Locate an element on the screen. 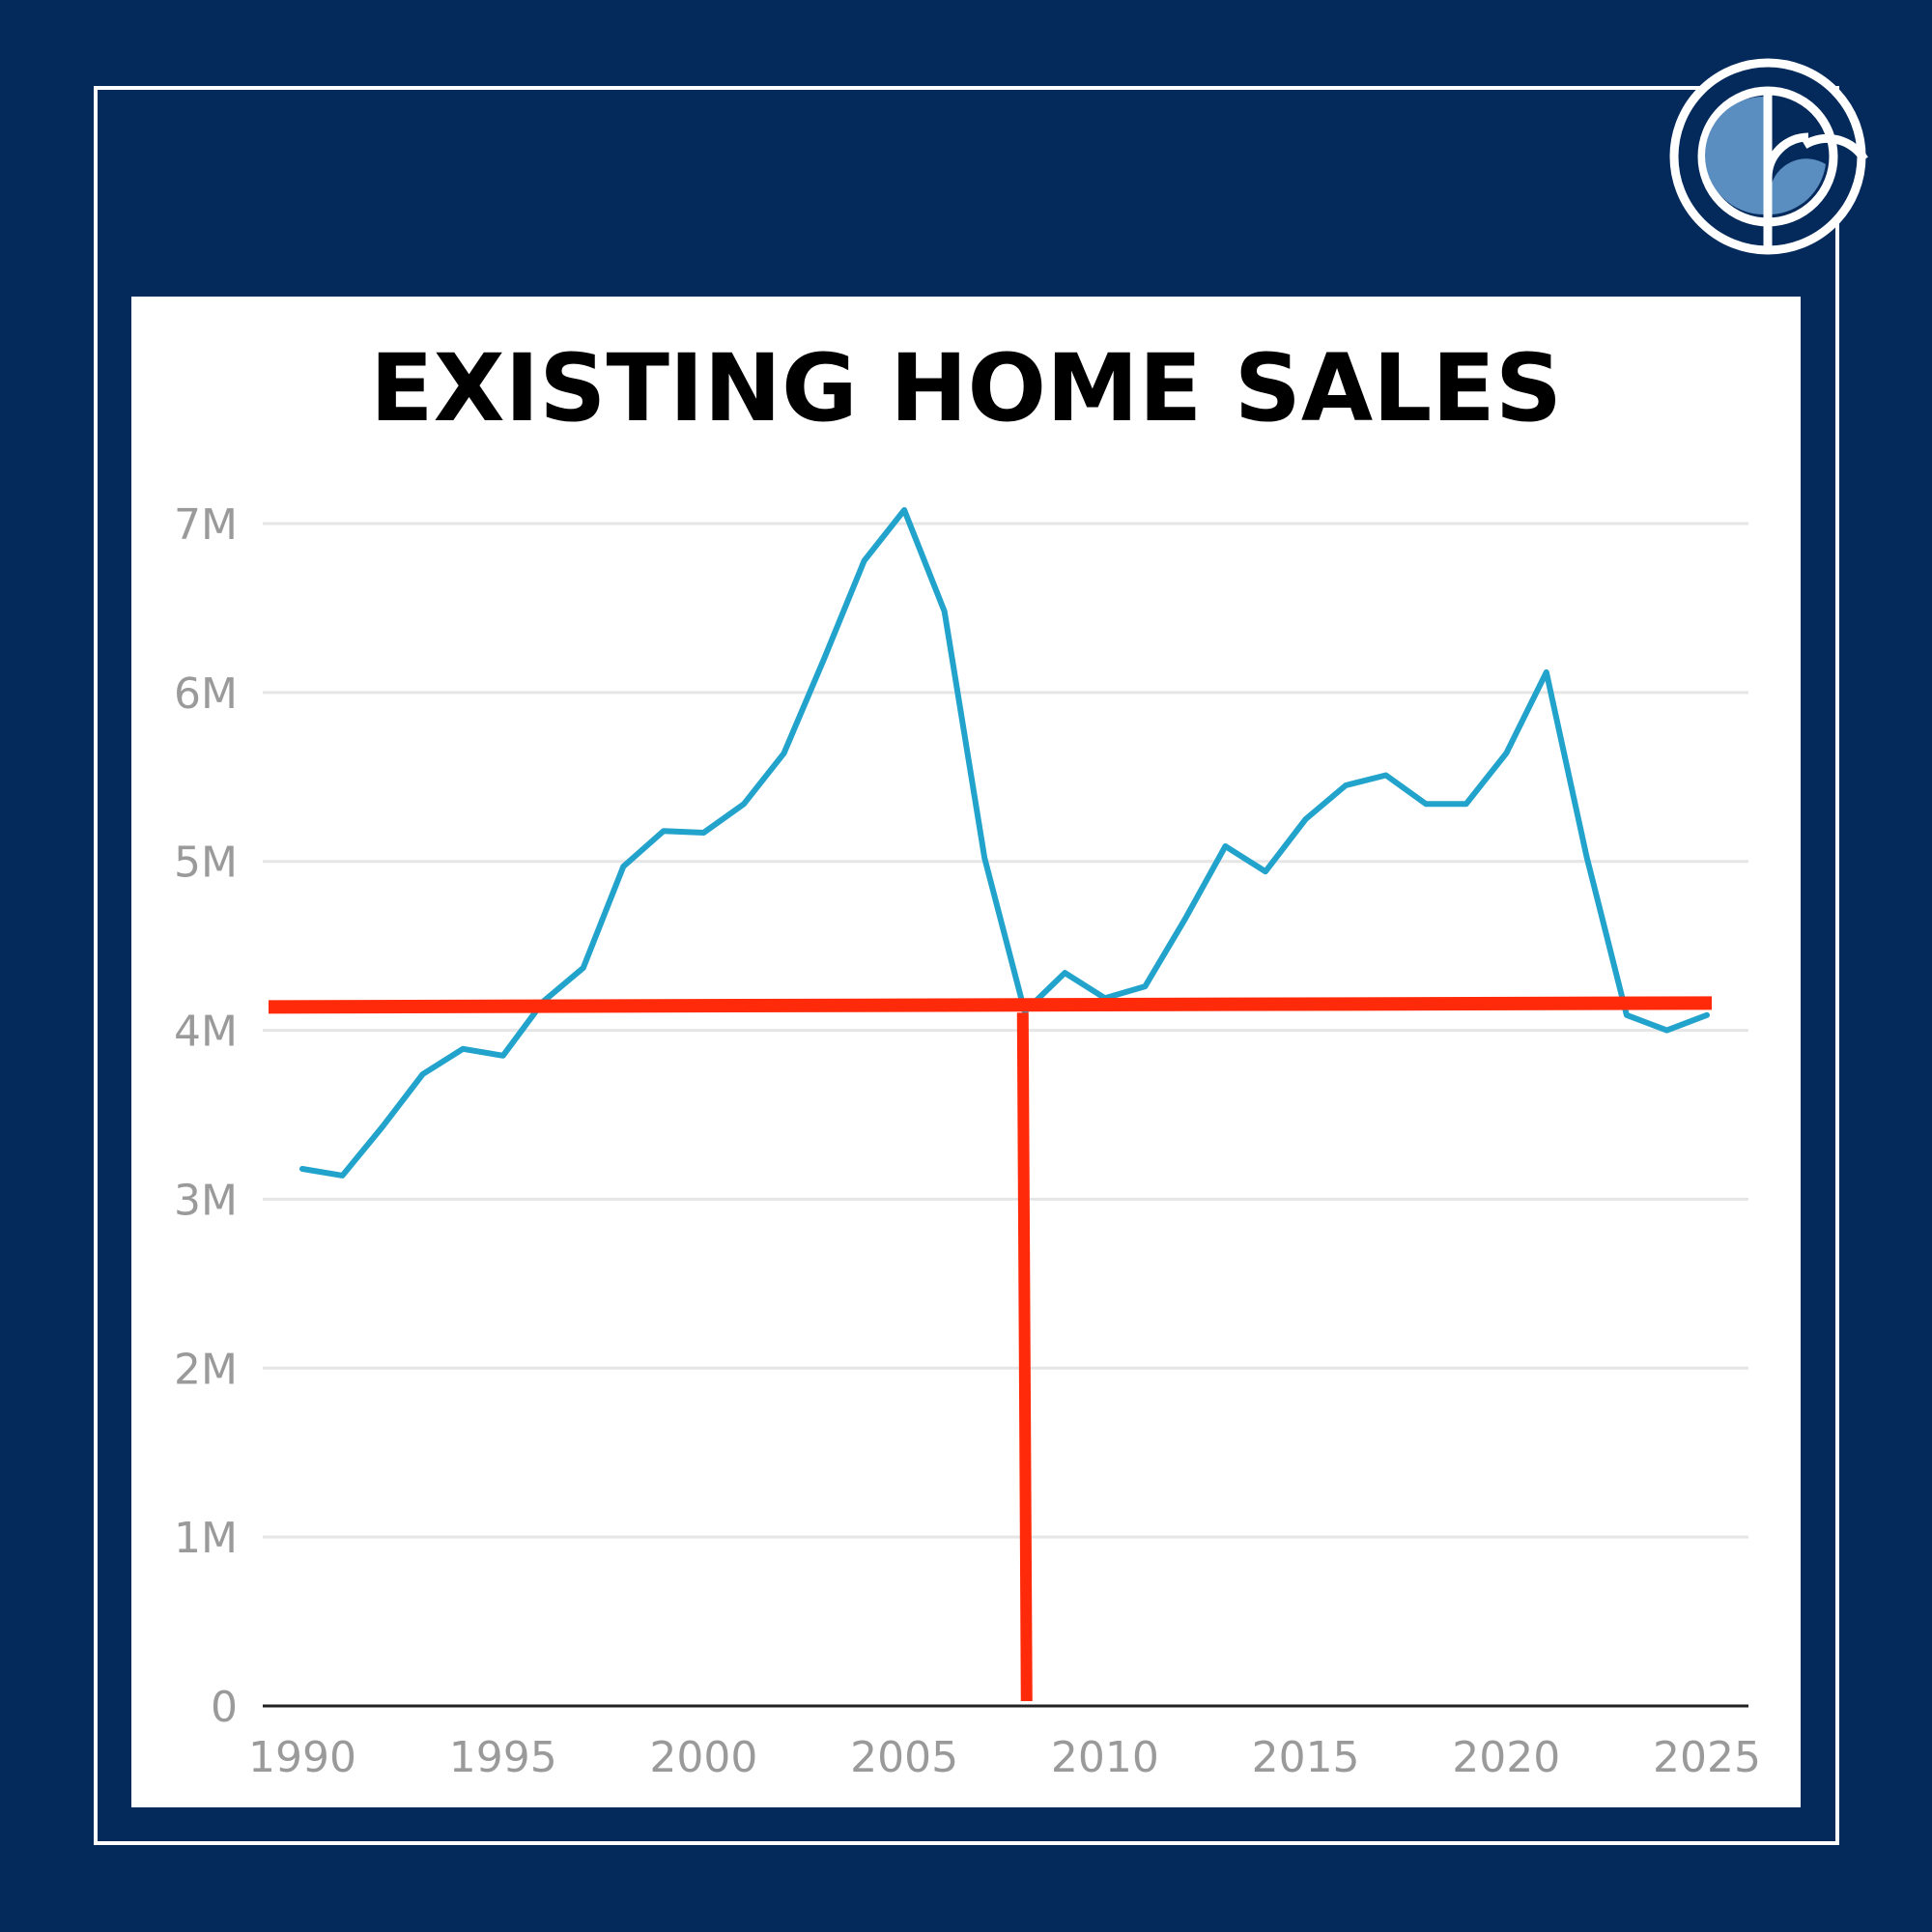  annotation-horizontal-line is located at coordinates (990, 1005).